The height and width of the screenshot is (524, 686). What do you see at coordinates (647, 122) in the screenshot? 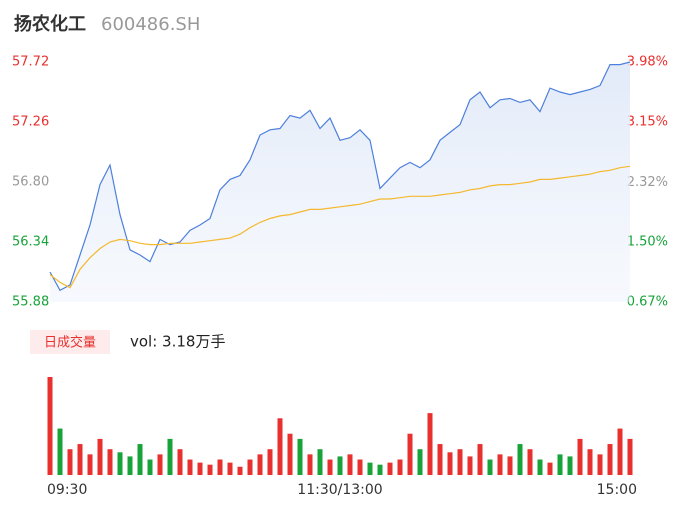
I see `y2-tick-label: 3.15%` at bounding box center [647, 122].